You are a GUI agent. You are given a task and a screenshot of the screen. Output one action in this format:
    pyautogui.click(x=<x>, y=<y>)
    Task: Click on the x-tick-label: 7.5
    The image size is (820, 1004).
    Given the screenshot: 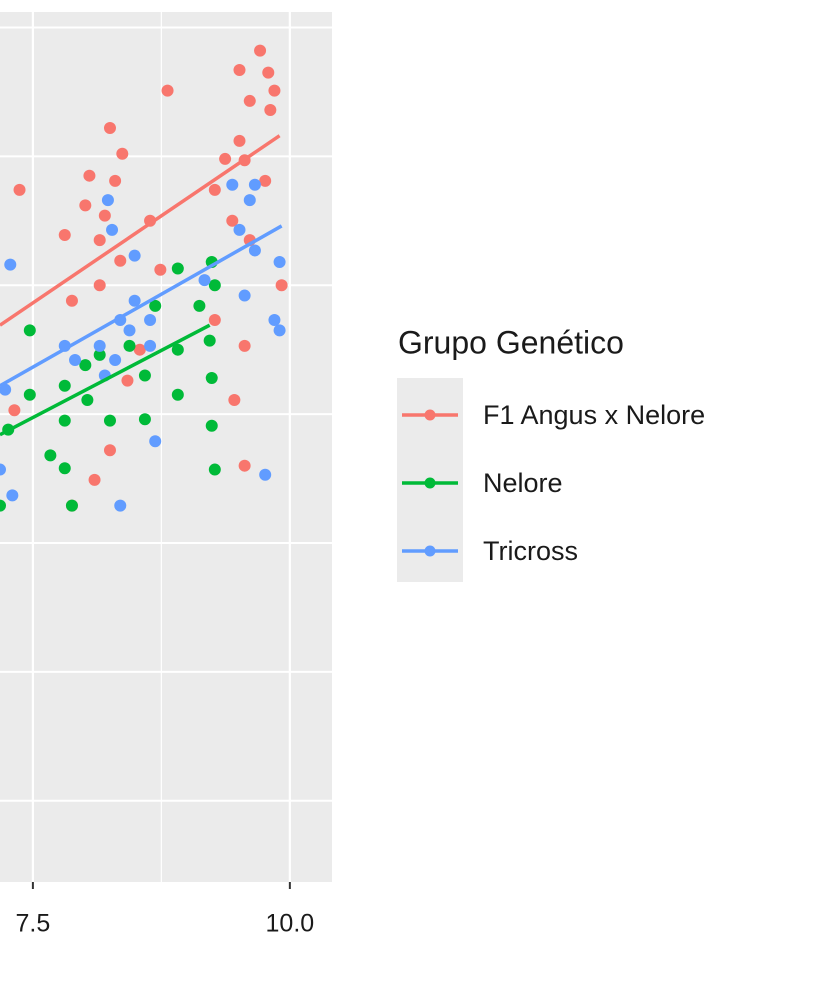 What is the action you would take?
    pyautogui.click(x=33, y=924)
    